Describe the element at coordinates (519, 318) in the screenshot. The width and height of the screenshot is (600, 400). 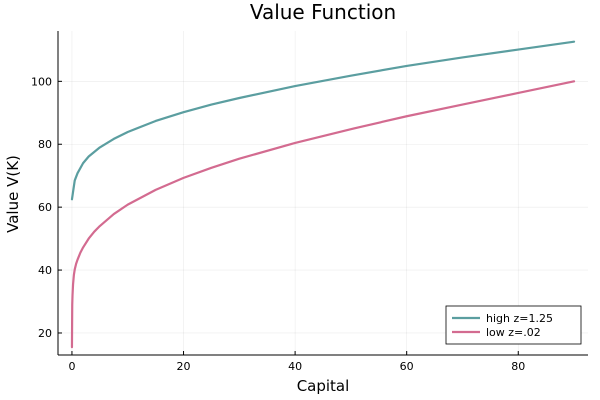
I see `legend-label-1: high z=1.25` at that location.